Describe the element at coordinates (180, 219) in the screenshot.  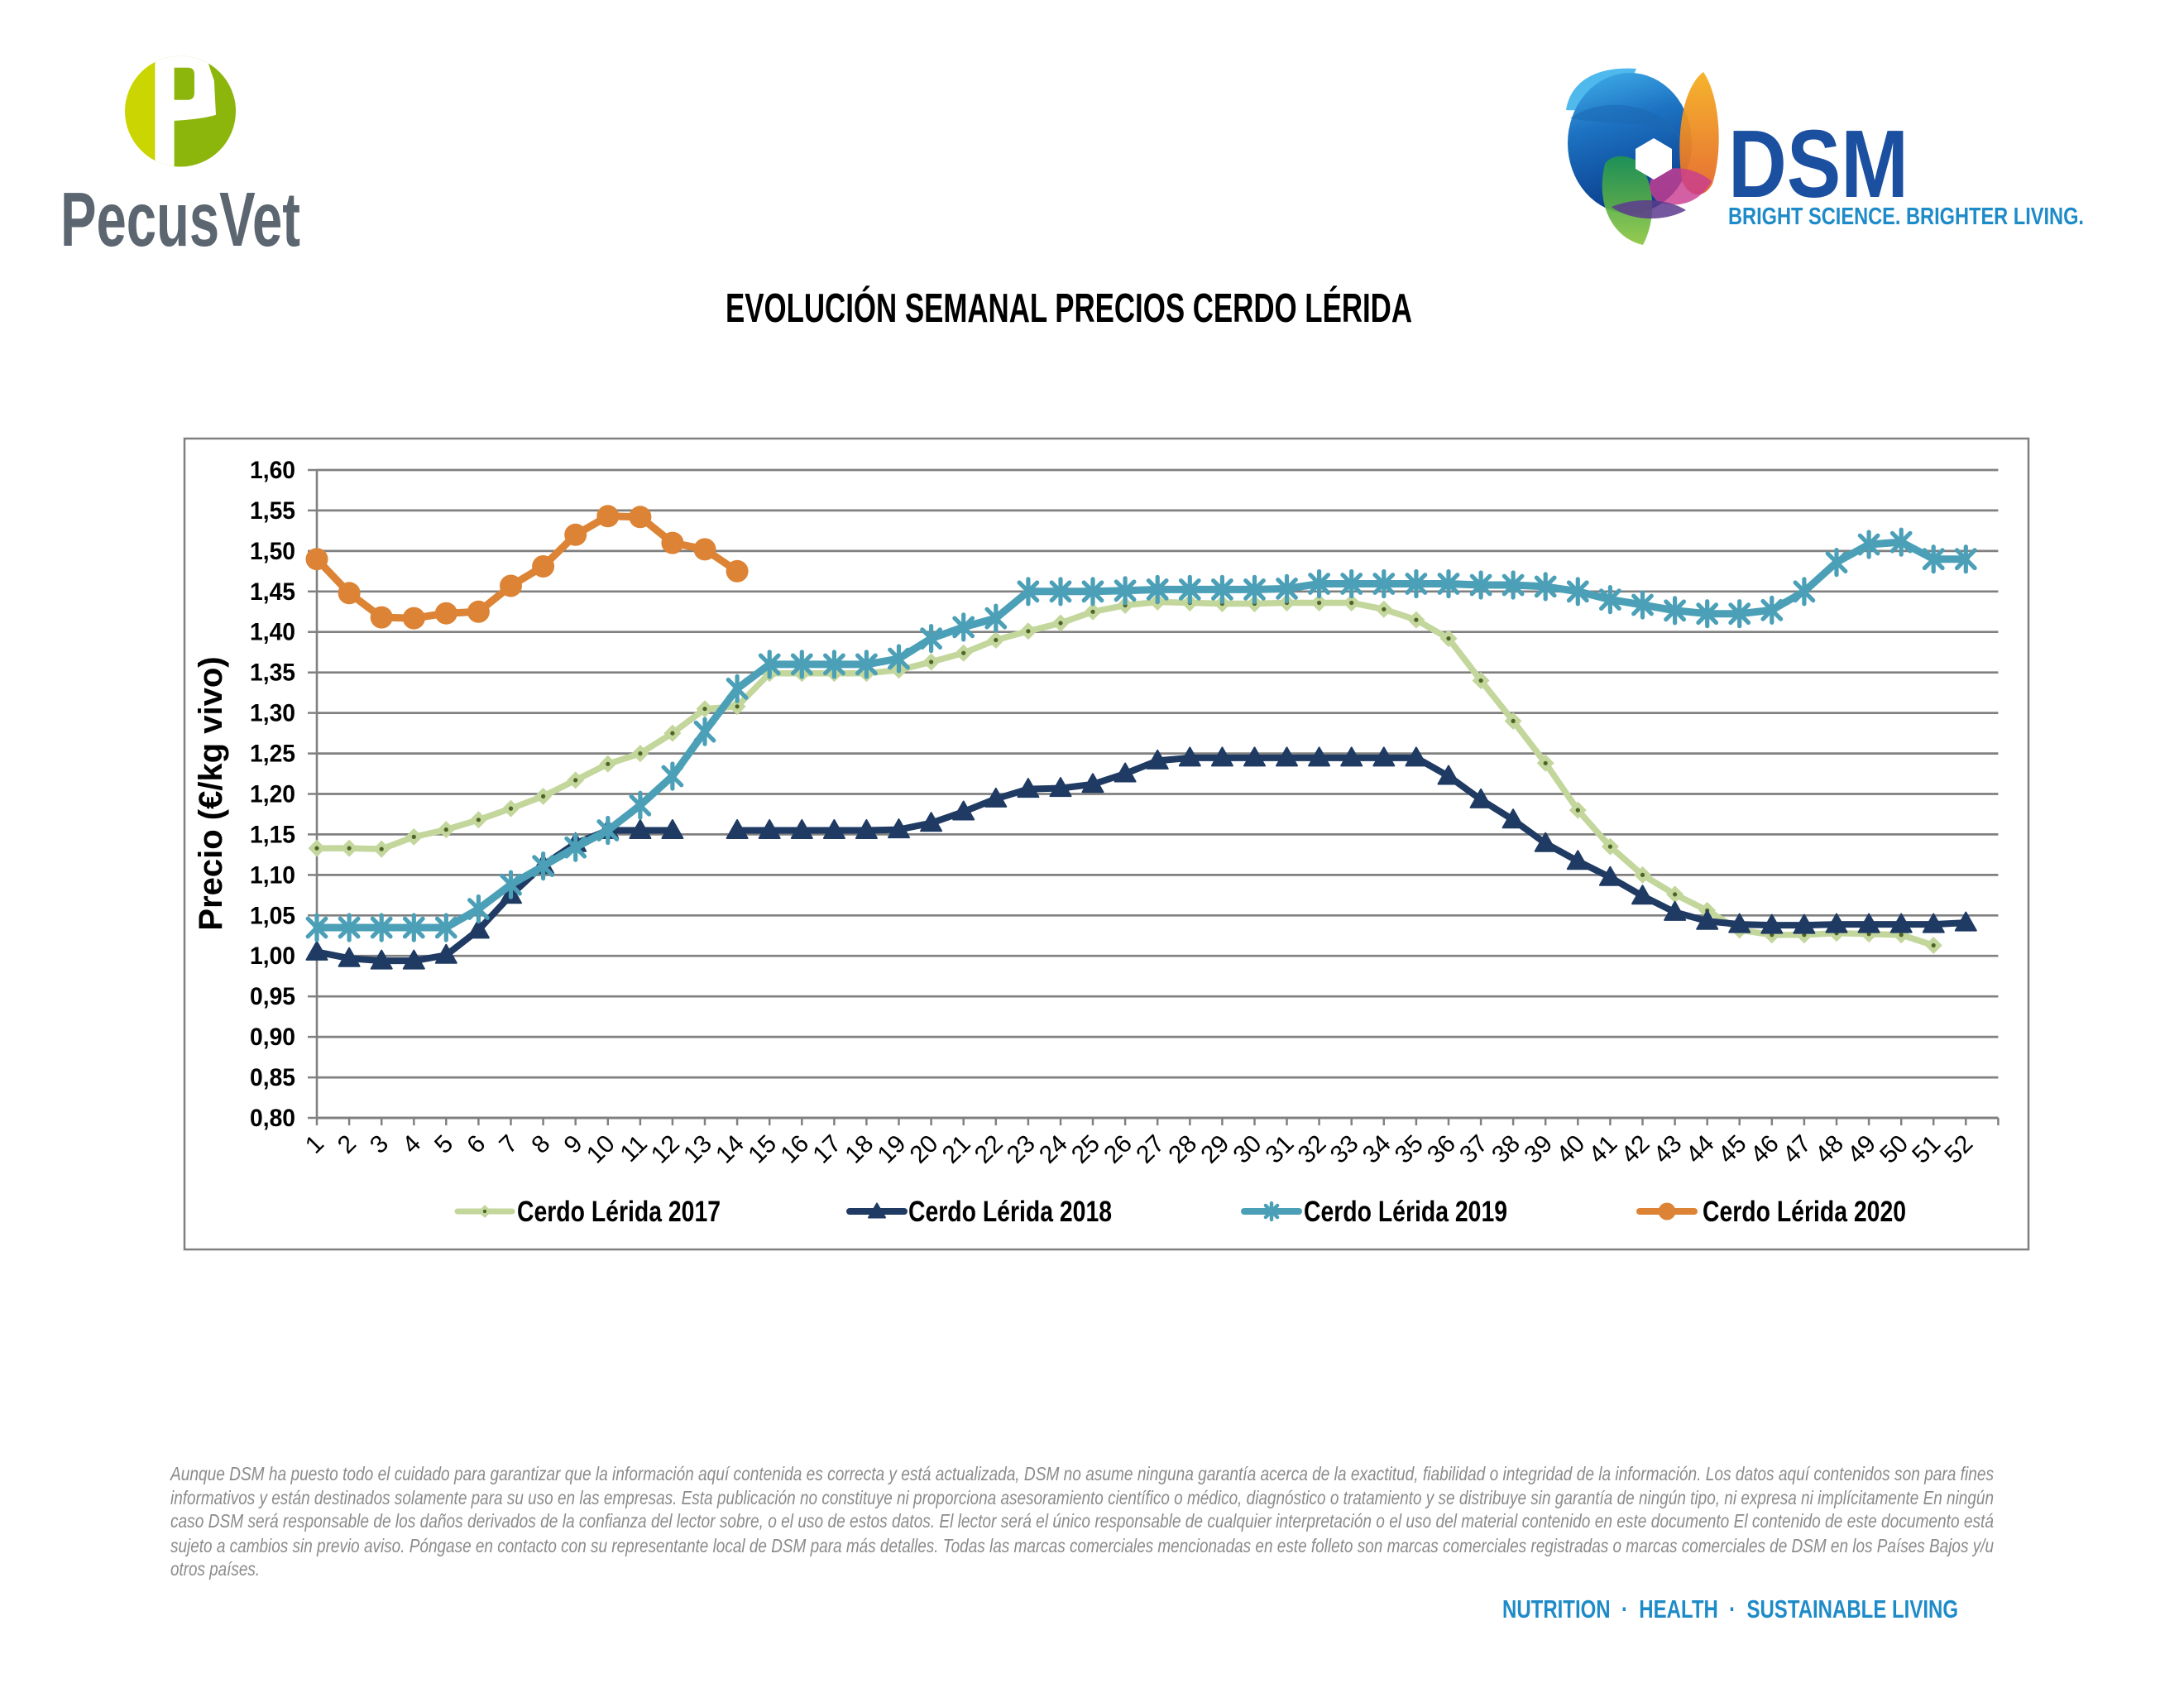
I see `svg-text: PecusVet` at that location.